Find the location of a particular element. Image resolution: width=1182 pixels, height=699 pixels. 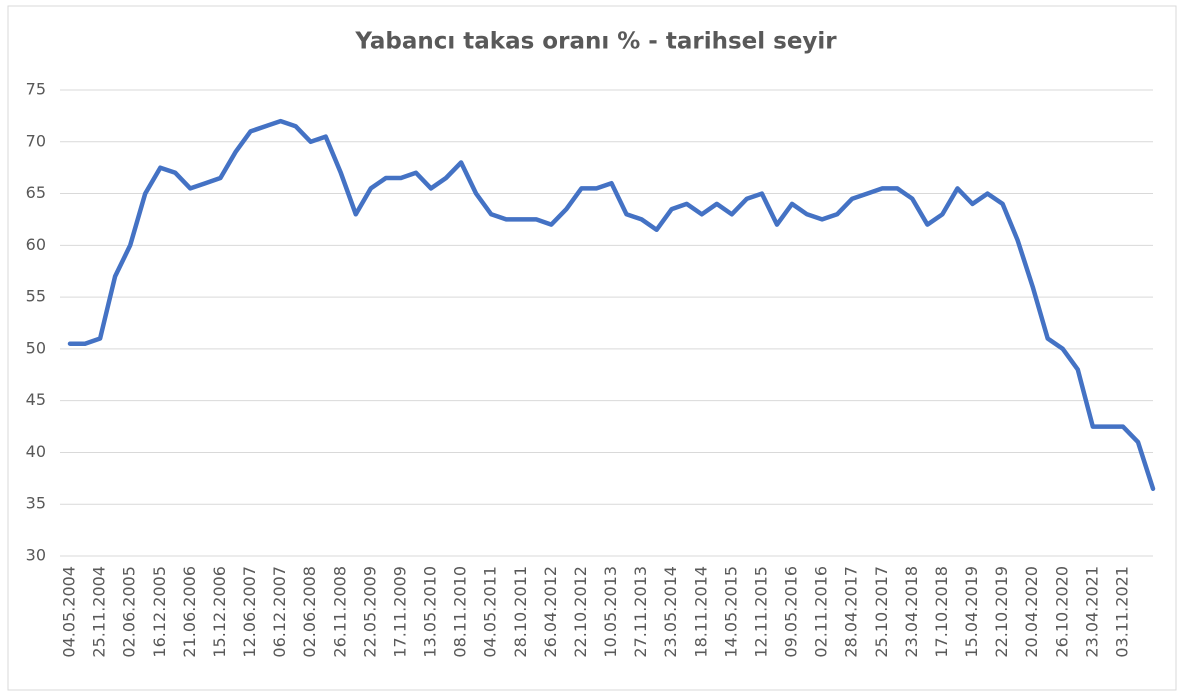

x-tick-label: 17.10.2018 is located at coordinates (941, 612).